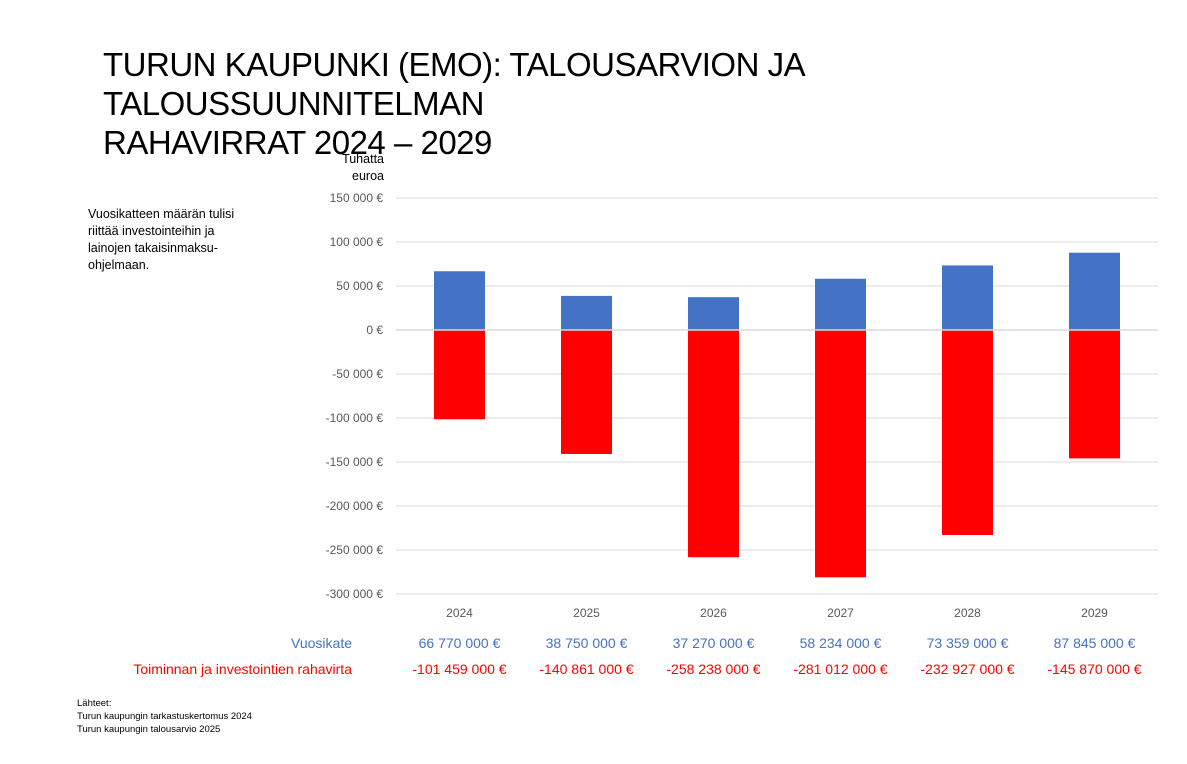 The width and height of the screenshot is (1187, 764). What do you see at coordinates (351, 168) in the screenshot?
I see `y-axis-unit-label: Tuhatta euroa` at bounding box center [351, 168].